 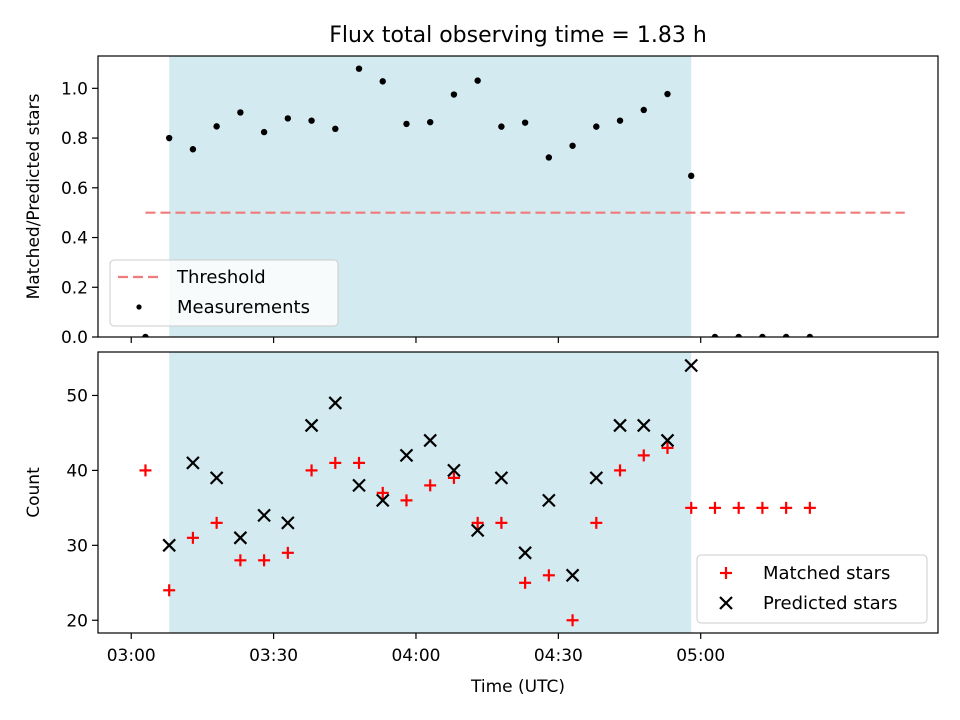 I want to click on x-tick-label: 05:00, so click(x=700, y=656).